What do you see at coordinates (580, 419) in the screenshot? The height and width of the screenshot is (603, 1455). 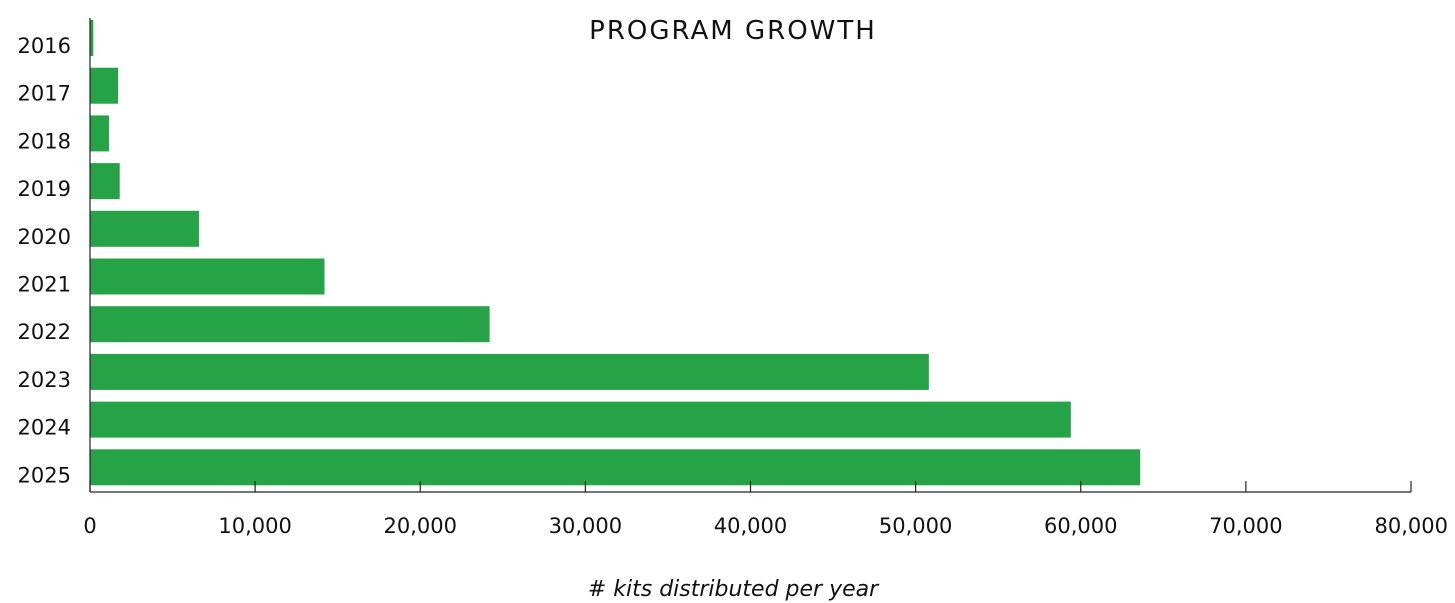 I see `bar-2024` at bounding box center [580, 419].